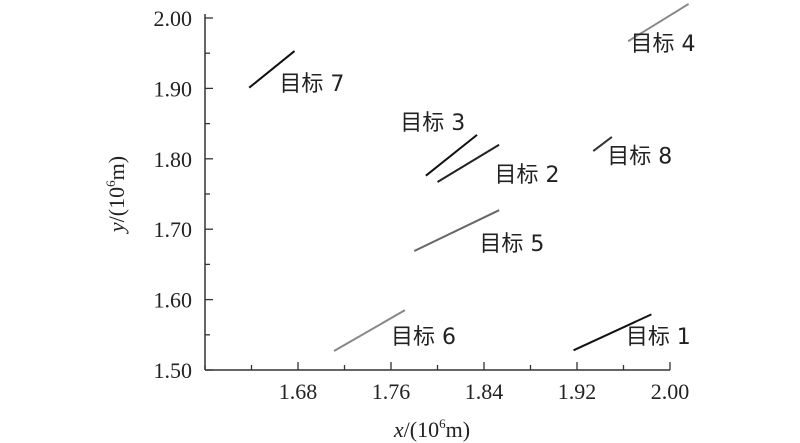  What do you see at coordinates (639, 157) in the screenshot?
I see `target-label: 目标 8` at bounding box center [639, 157].